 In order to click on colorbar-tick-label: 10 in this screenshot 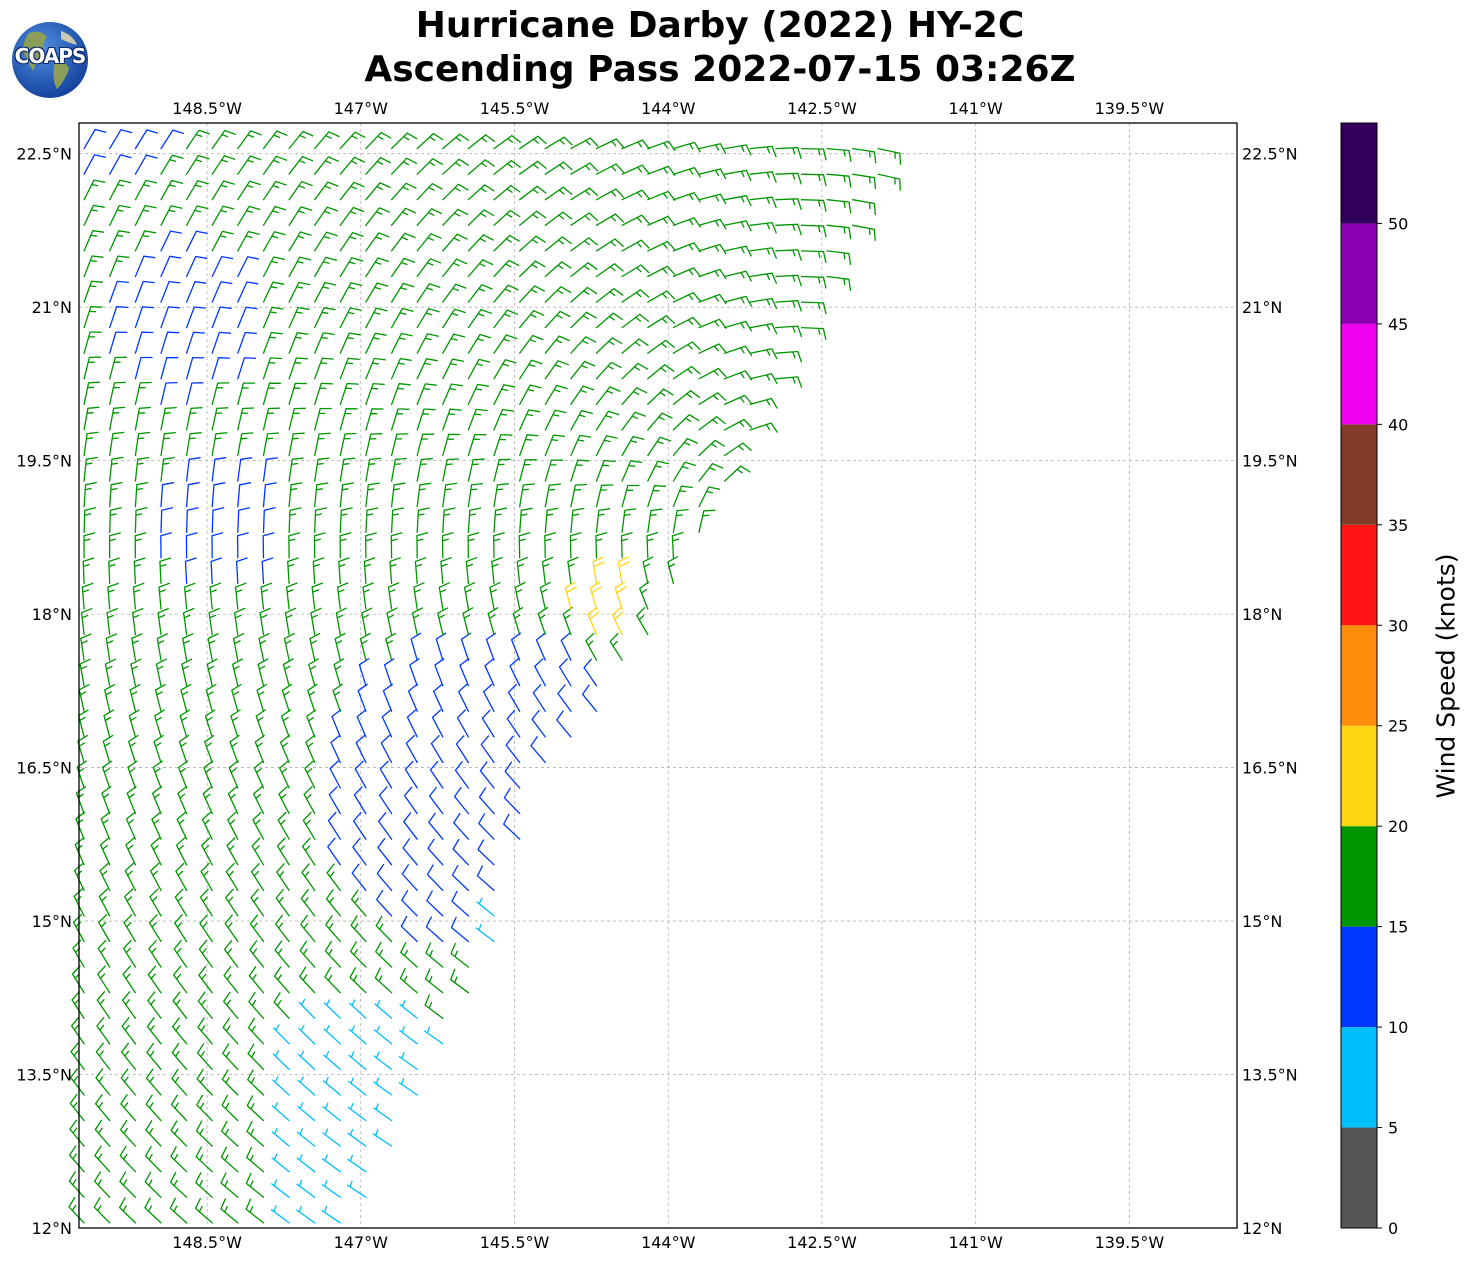, I will do `click(1398, 1027)`.